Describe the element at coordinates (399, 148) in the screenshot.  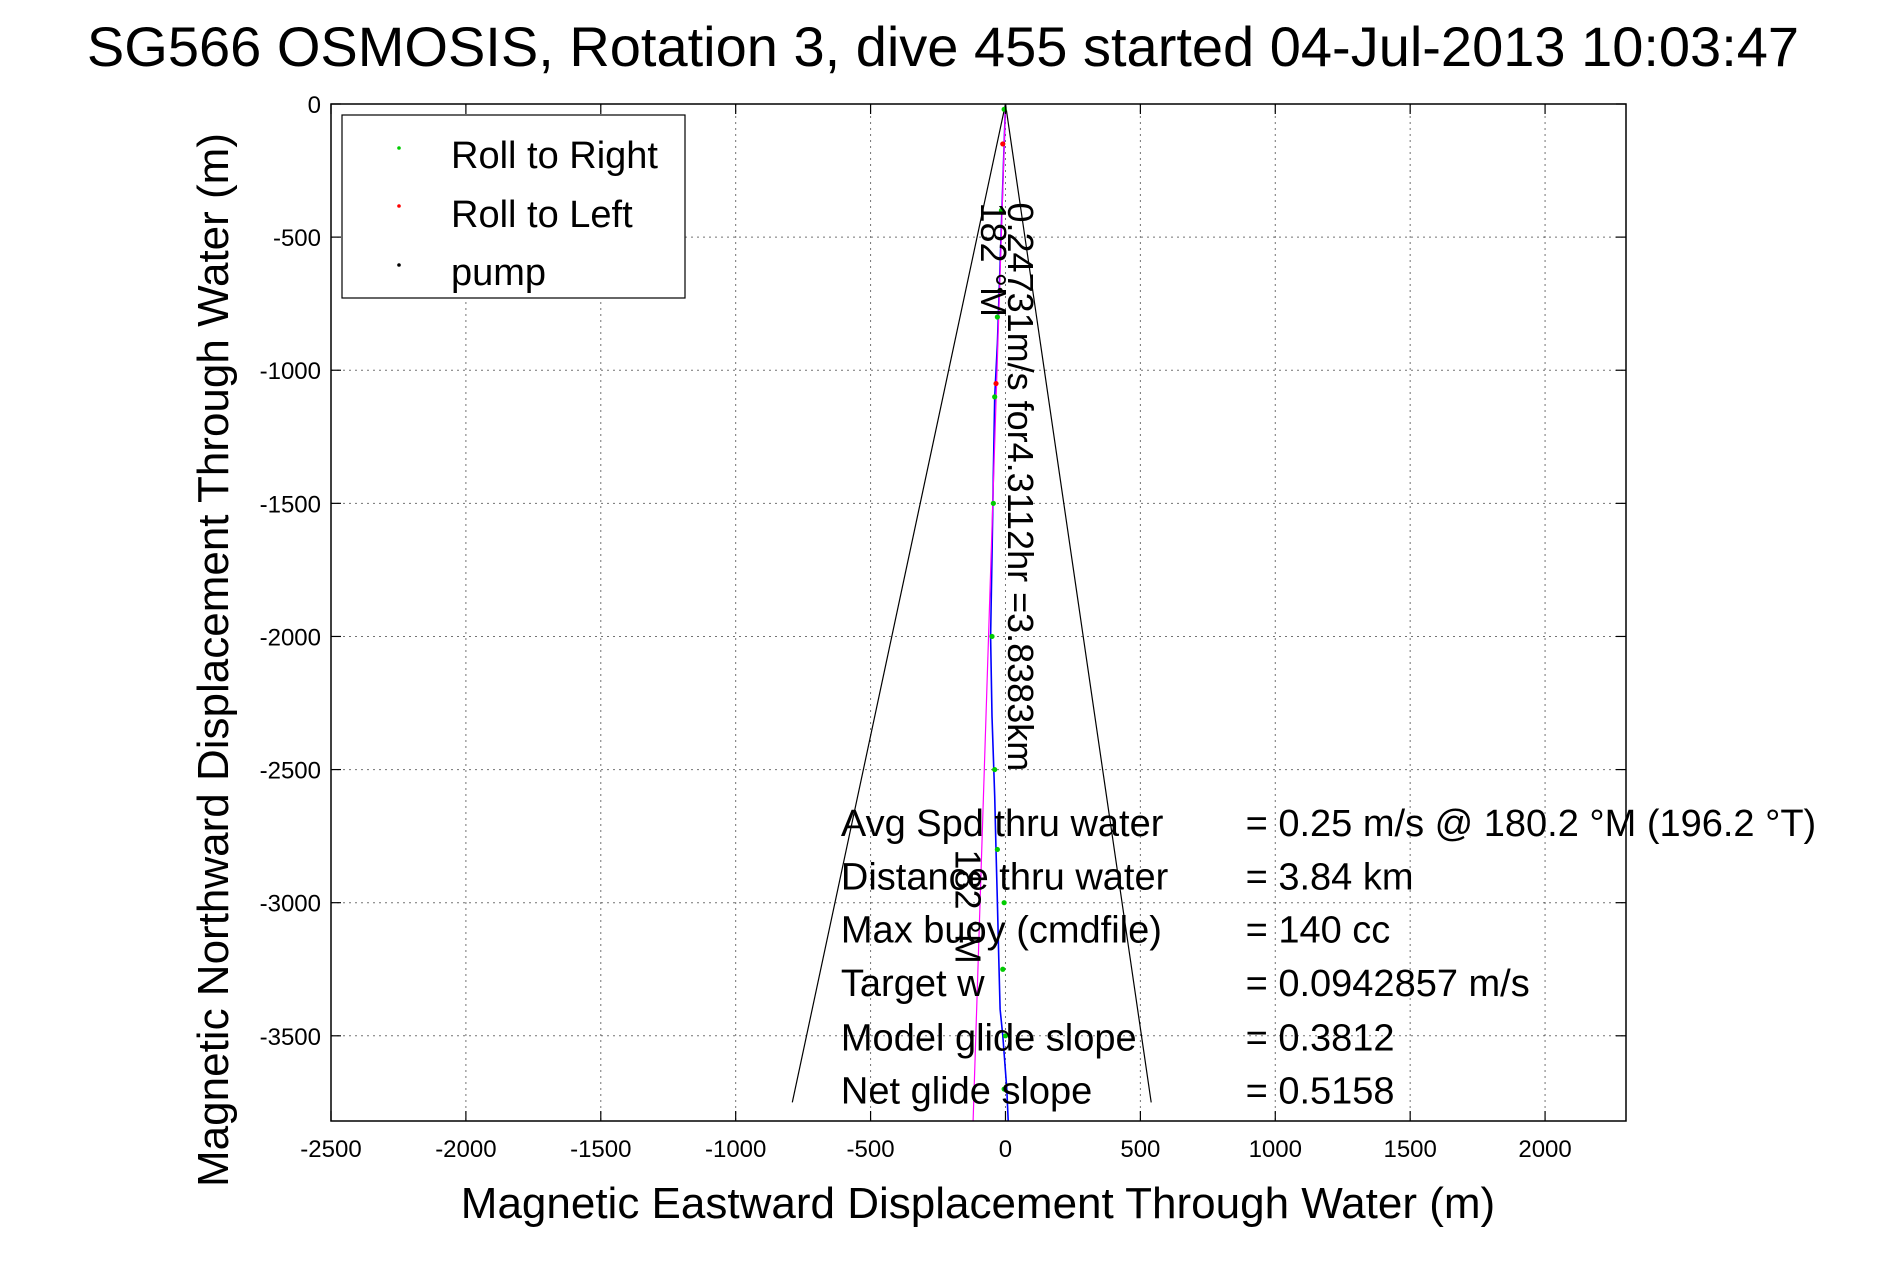
I see `legend-marker-roll-right` at that location.